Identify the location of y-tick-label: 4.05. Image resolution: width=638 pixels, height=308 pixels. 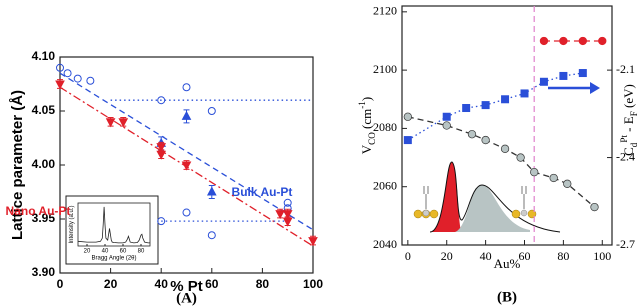
(44, 110).